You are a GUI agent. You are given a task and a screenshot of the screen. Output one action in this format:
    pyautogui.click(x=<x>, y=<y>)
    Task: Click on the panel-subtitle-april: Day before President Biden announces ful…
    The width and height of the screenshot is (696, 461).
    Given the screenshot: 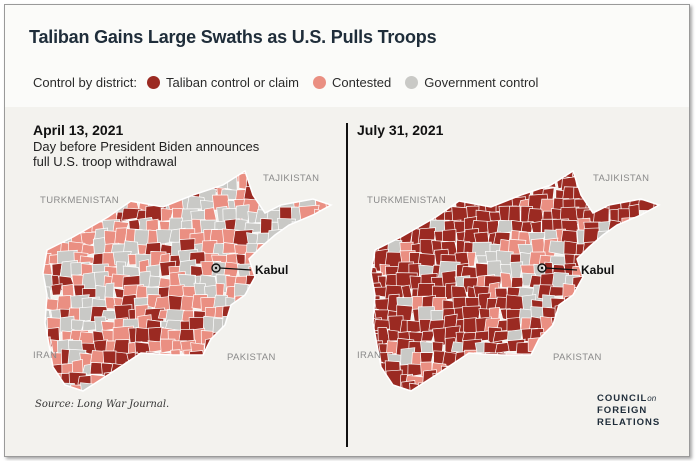 What is the action you would take?
    pyautogui.click(x=146, y=154)
    